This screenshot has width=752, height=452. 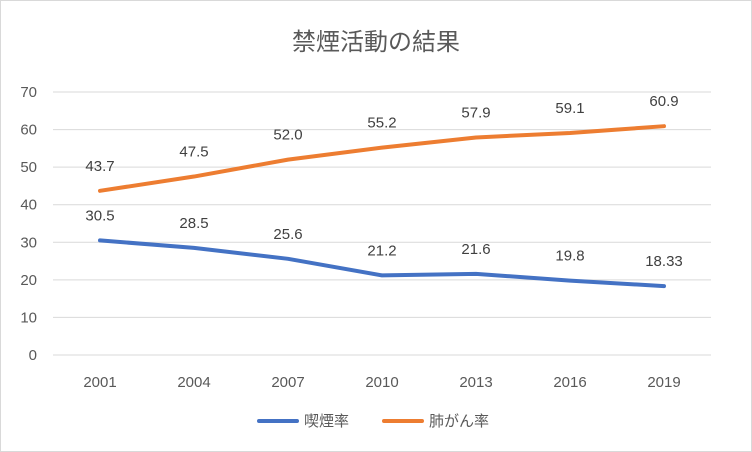 What do you see at coordinates (569, 382) in the screenshot?
I see `x-tick-label: 2016` at bounding box center [569, 382].